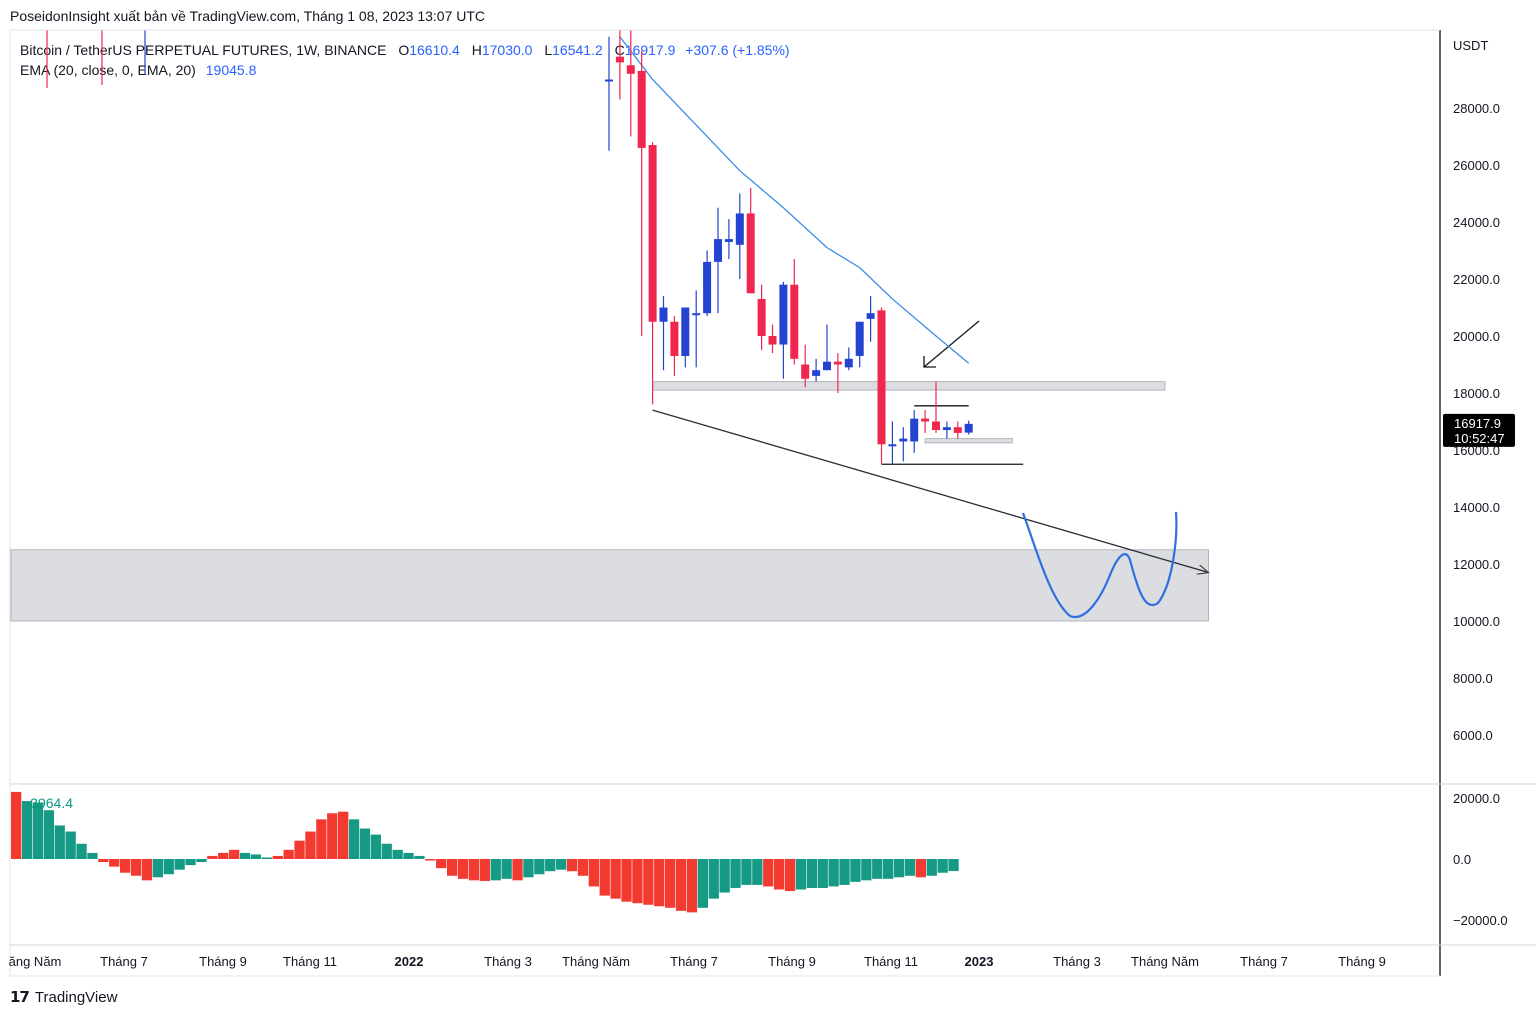 Image resolution: width=1536 pixels, height=1018 pixels. What do you see at coordinates (929, 362) in the screenshot?
I see `annotation-arrow-head` at bounding box center [929, 362].